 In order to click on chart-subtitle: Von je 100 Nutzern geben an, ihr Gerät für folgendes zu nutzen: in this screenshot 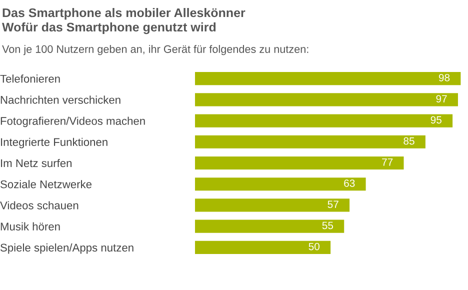, I will do `click(155, 50)`.